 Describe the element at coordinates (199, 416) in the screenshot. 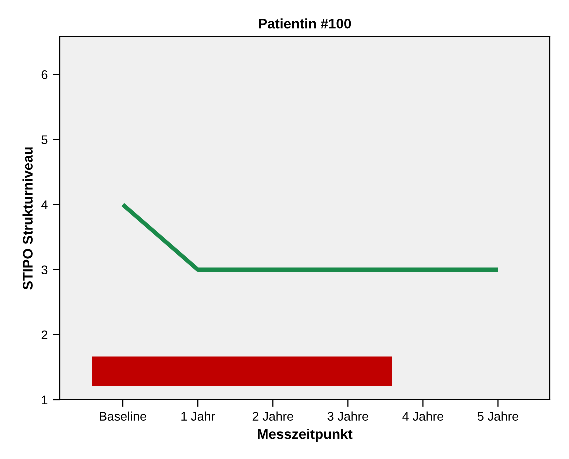

I see `x-tick-label: 1 Jahr` at that location.